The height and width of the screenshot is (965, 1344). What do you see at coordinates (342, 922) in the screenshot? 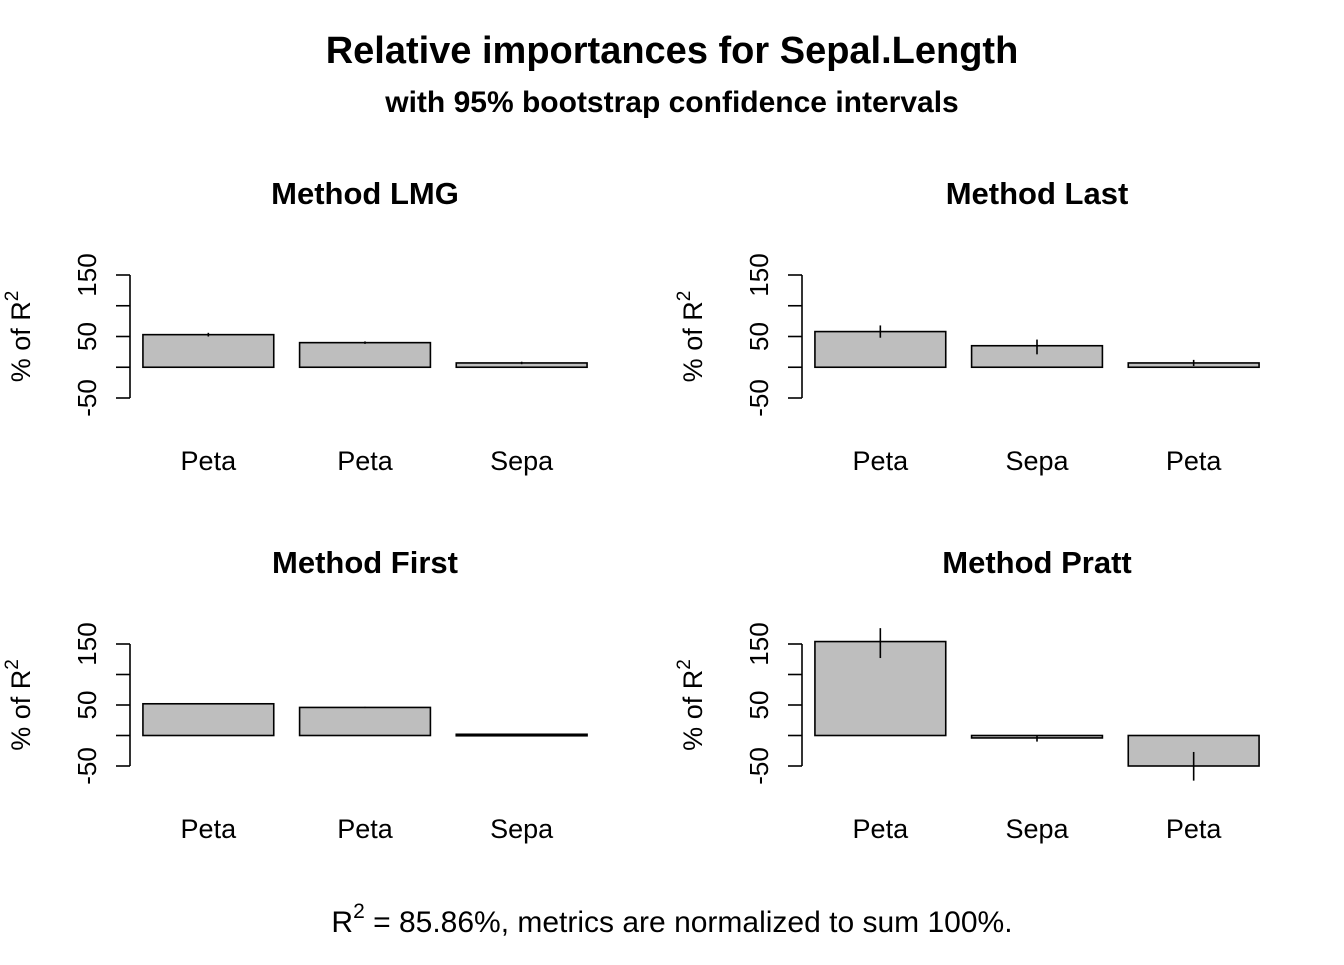
I see `footer-r-label: R` at bounding box center [342, 922].